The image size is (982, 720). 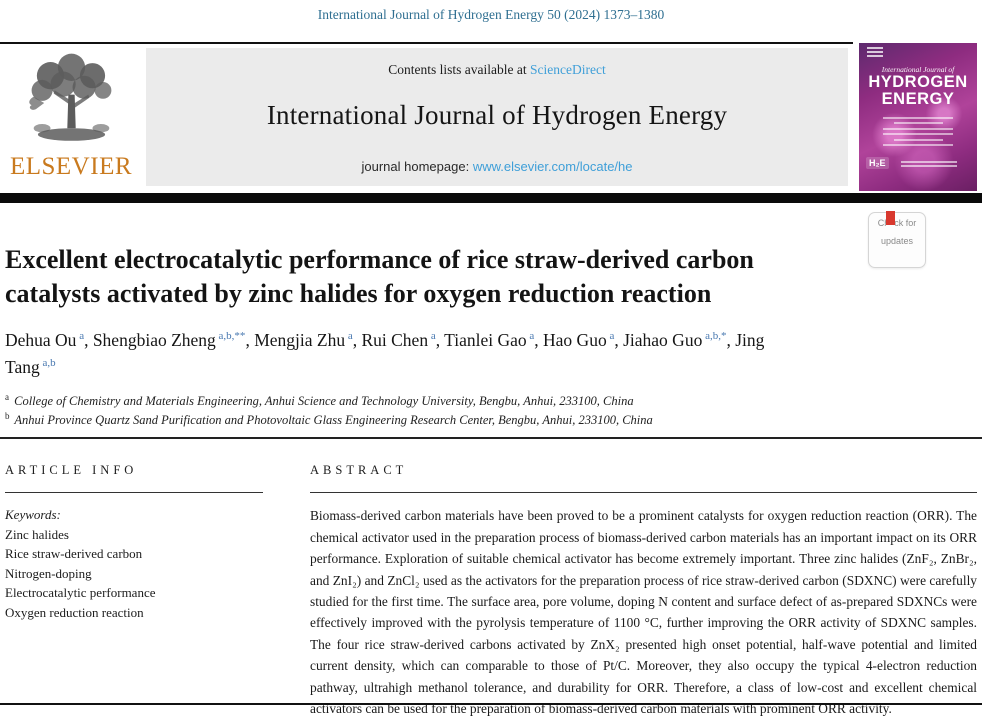 What do you see at coordinates (877, 163) in the screenshot?
I see `h2e-logo: H₂E` at bounding box center [877, 163].